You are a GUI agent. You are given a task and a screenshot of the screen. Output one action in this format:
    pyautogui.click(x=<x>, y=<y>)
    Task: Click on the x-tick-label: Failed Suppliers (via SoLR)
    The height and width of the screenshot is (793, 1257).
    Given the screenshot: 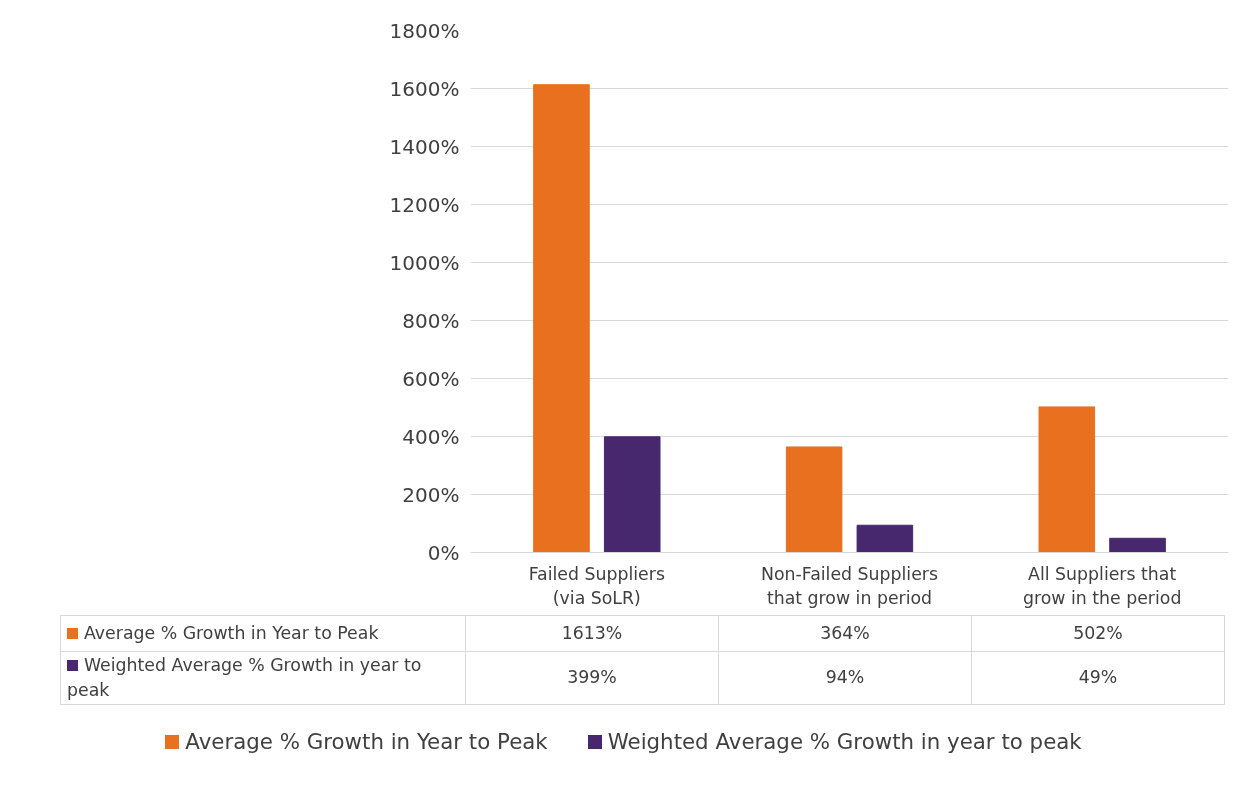 What is the action you would take?
    pyautogui.click(x=596, y=585)
    